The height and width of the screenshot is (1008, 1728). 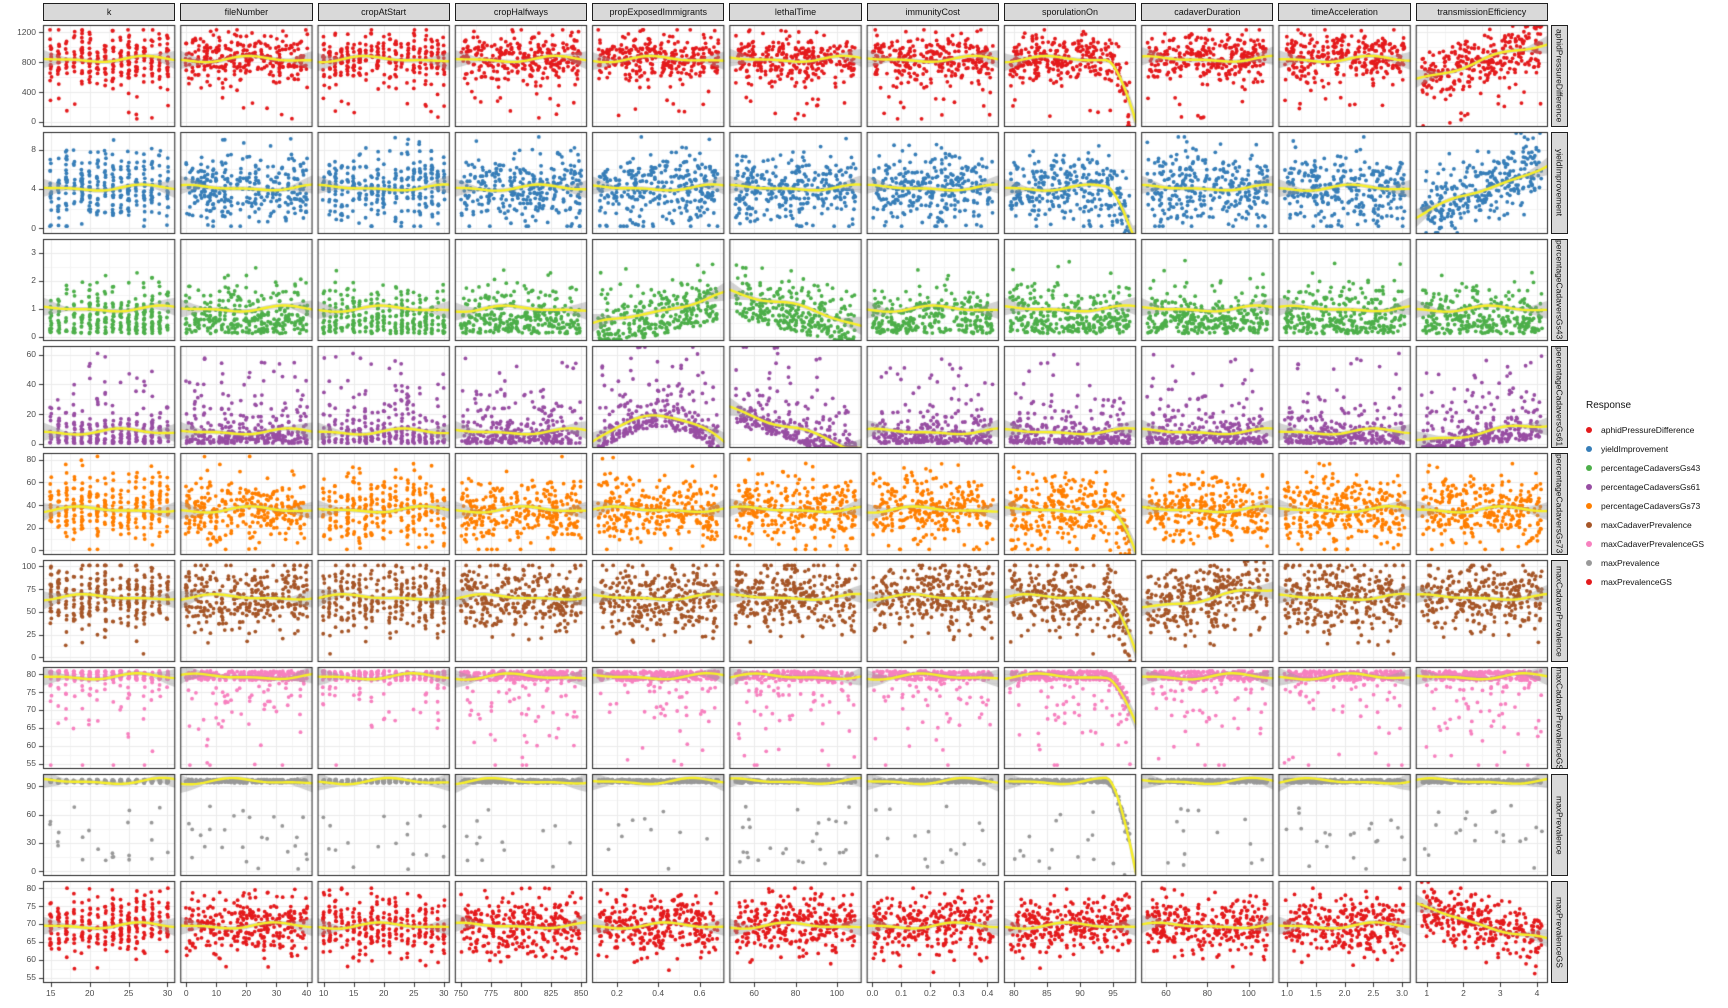 I want to click on column-strip-cadaverDuration: cadaverDuration, so click(x=1207, y=12).